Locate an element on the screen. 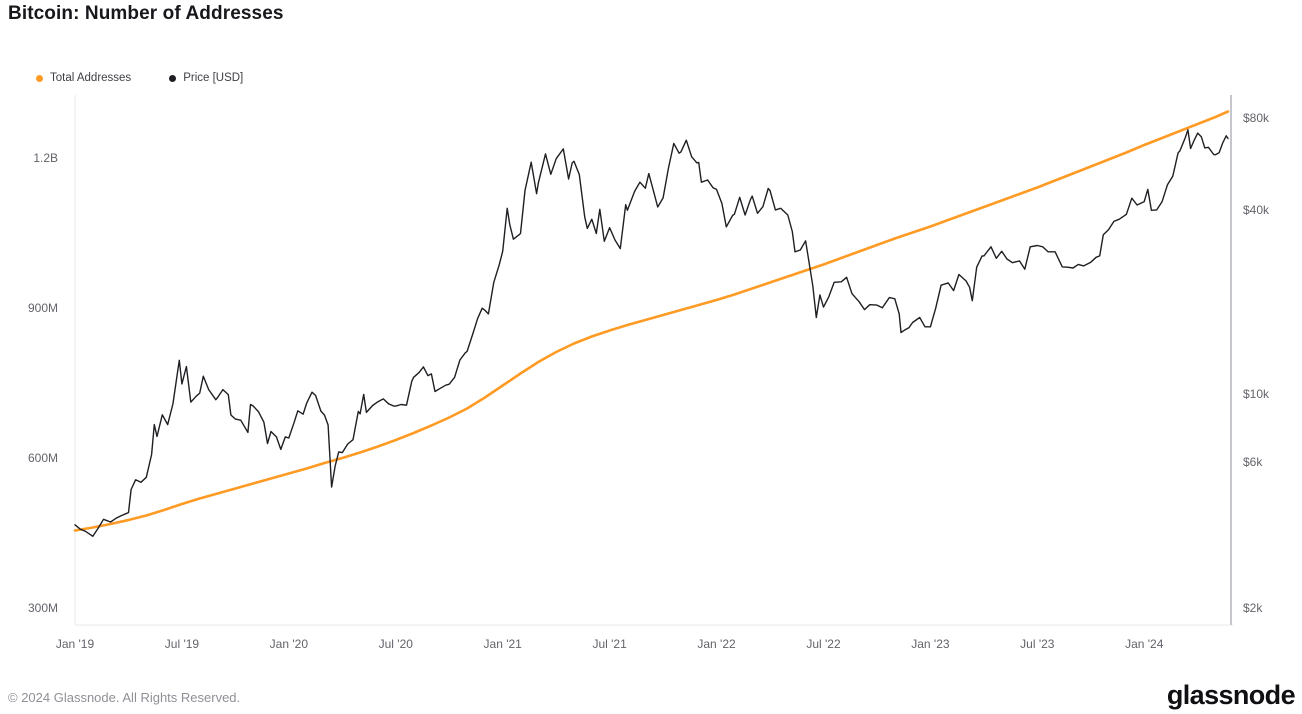  y-left-tick-label: 900M is located at coordinates (43, 308).